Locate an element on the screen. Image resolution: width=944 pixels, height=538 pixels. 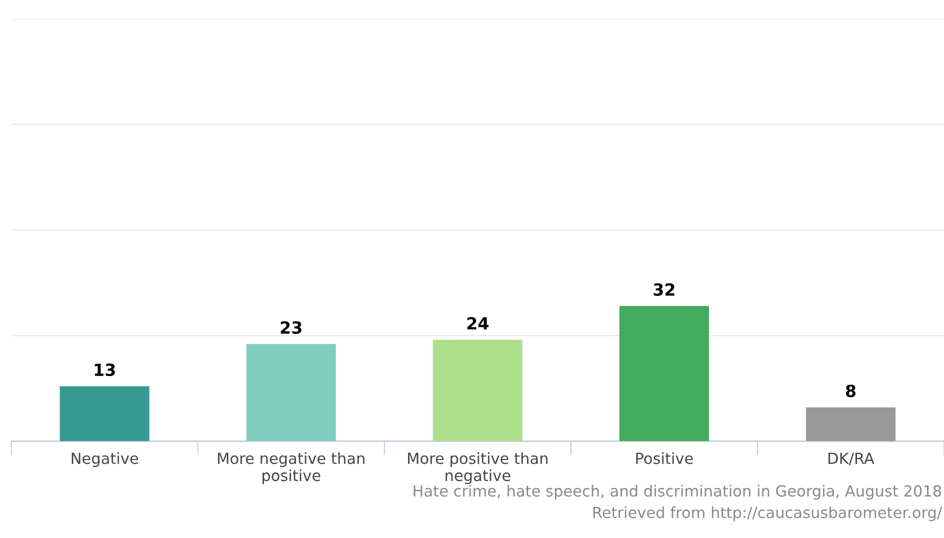
x-tick-label: DK/RA is located at coordinates (851, 459).